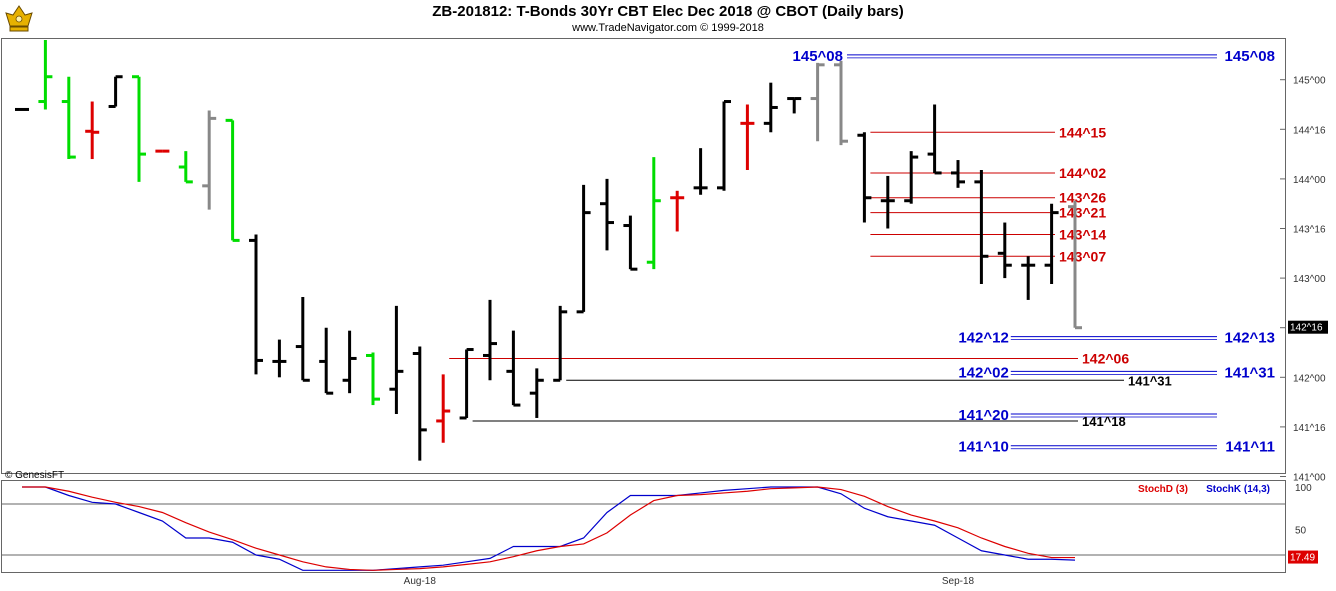 The width and height of the screenshot is (1336, 591). What do you see at coordinates (643, 529) in the screenshot?
I see `grid-layer` at bounding box center [643, 529].